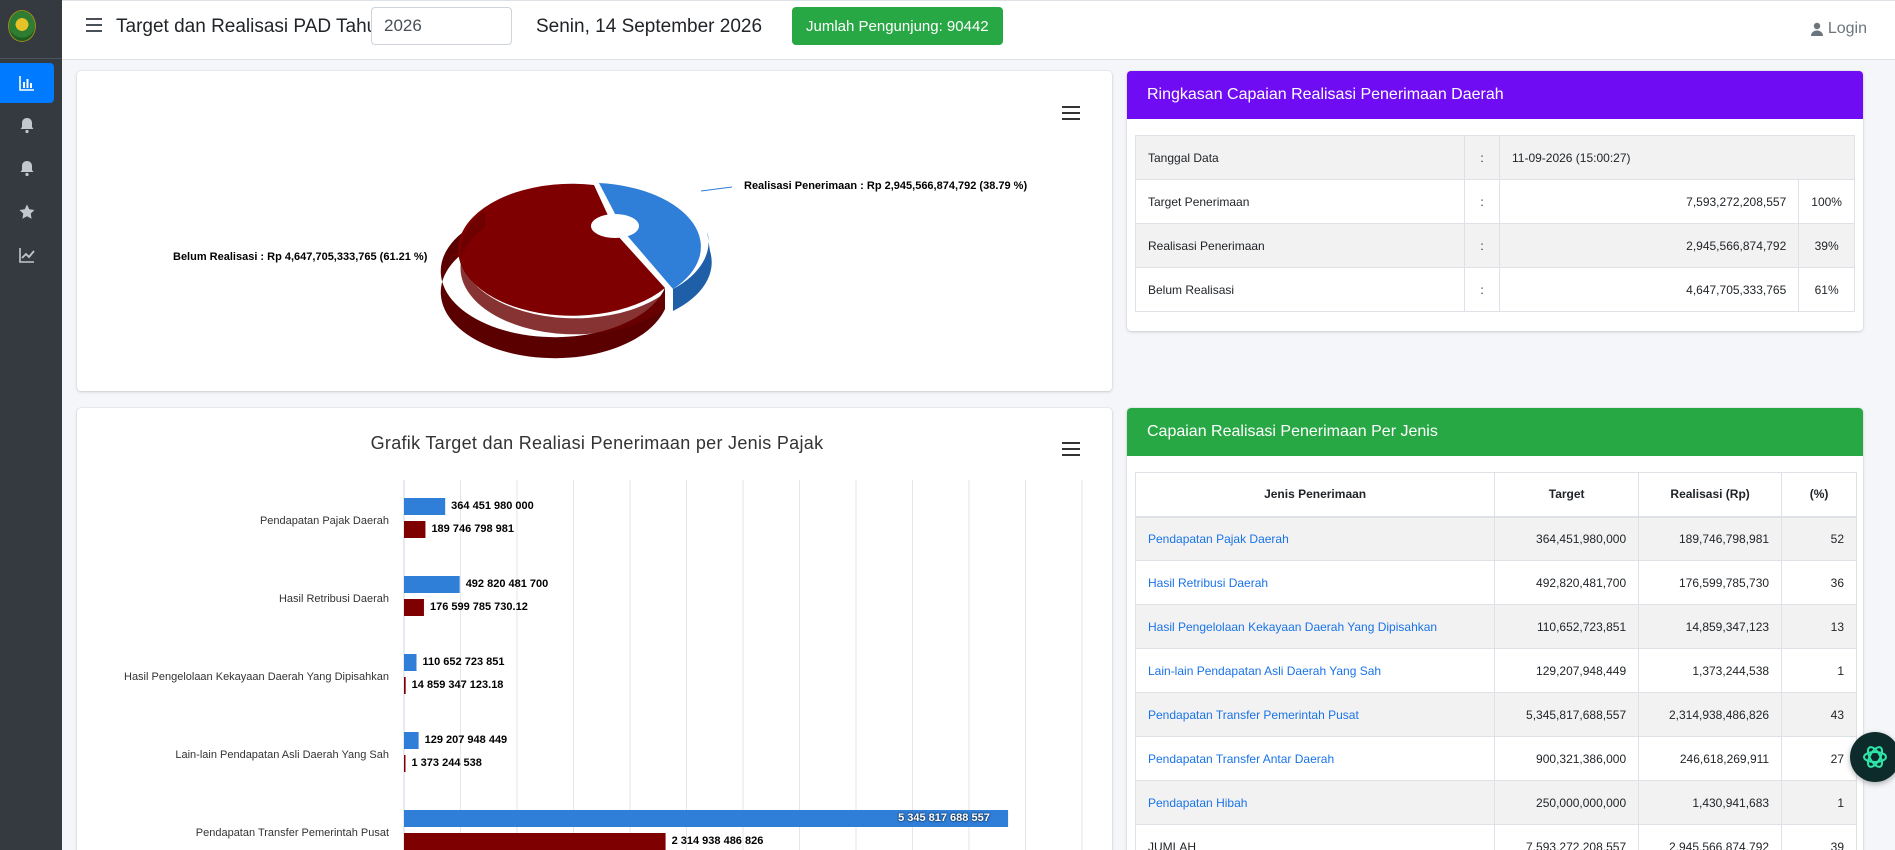  What do you see at coordinates (1198, 802) in the screenshot?
I see `jenis-link: Pendapatan Hibah` at bounding box center [1198, 802].